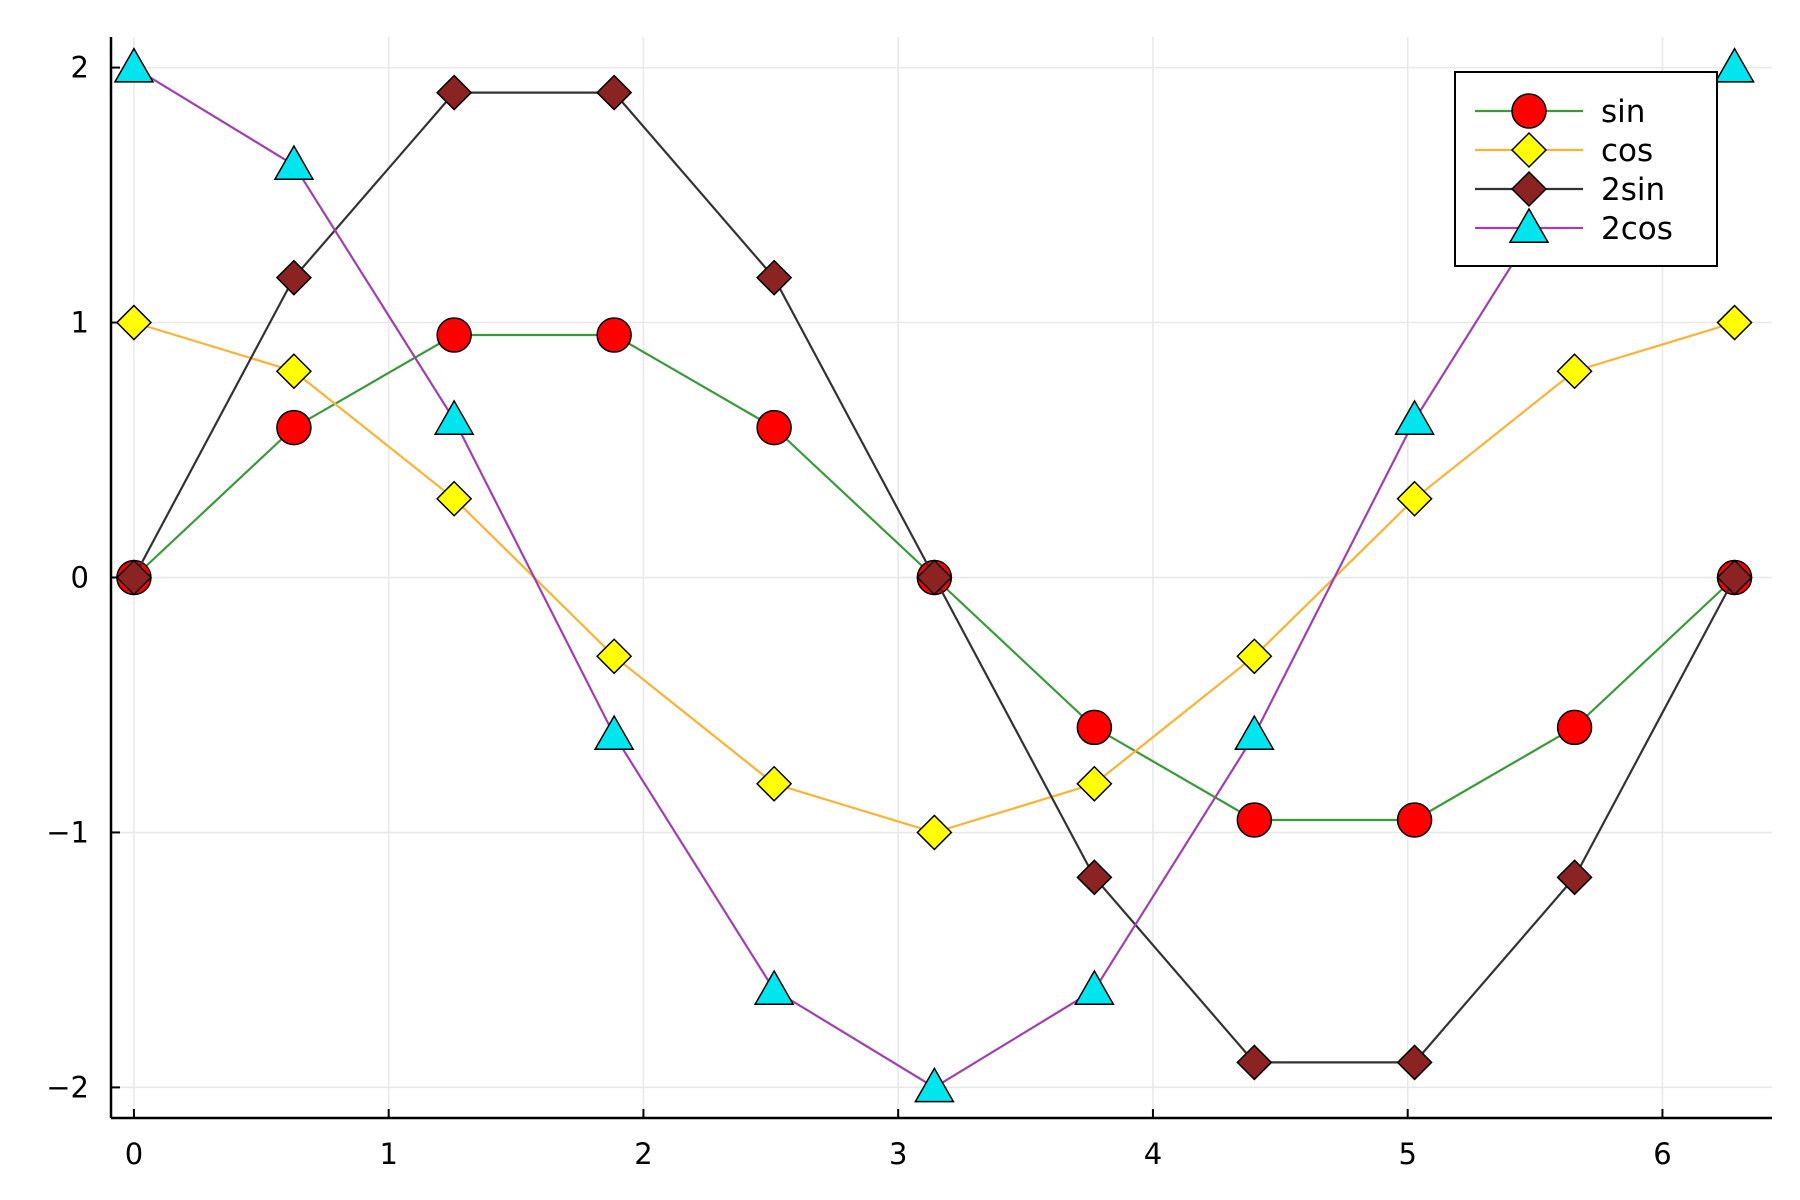  I want to click on x-tick-label: 1, so click(388, 1154).